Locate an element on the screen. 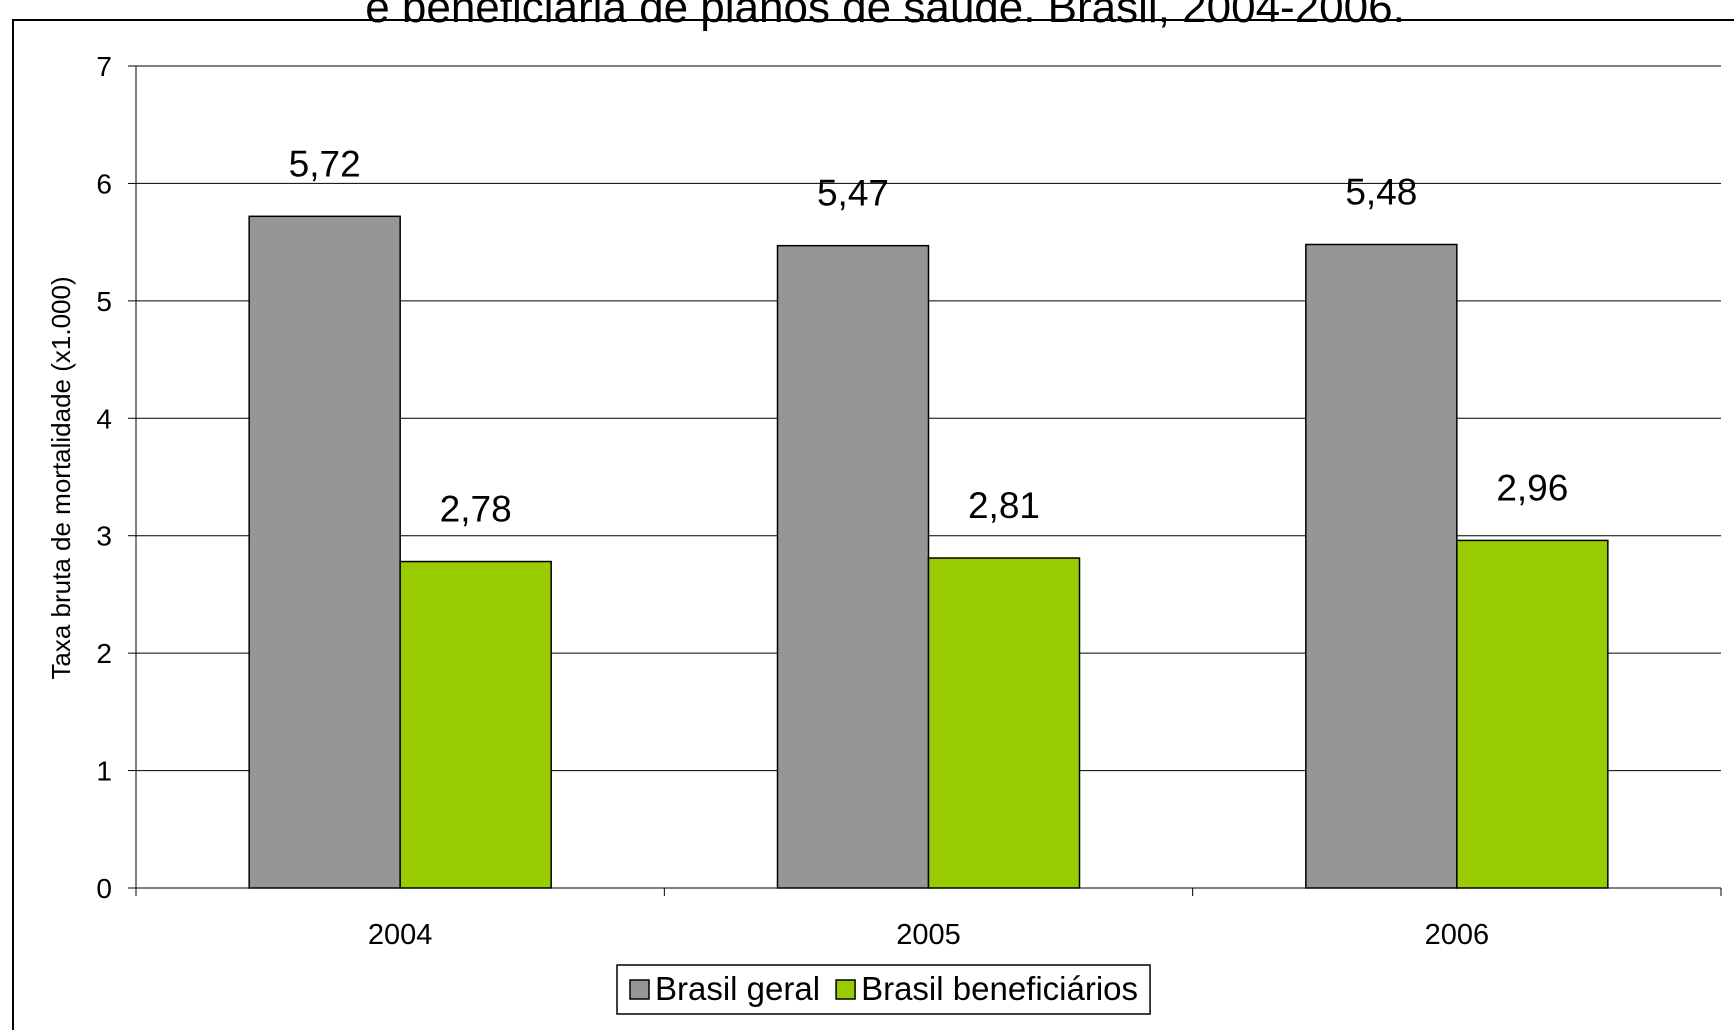  legend-box is located at coordinates (883, 989).